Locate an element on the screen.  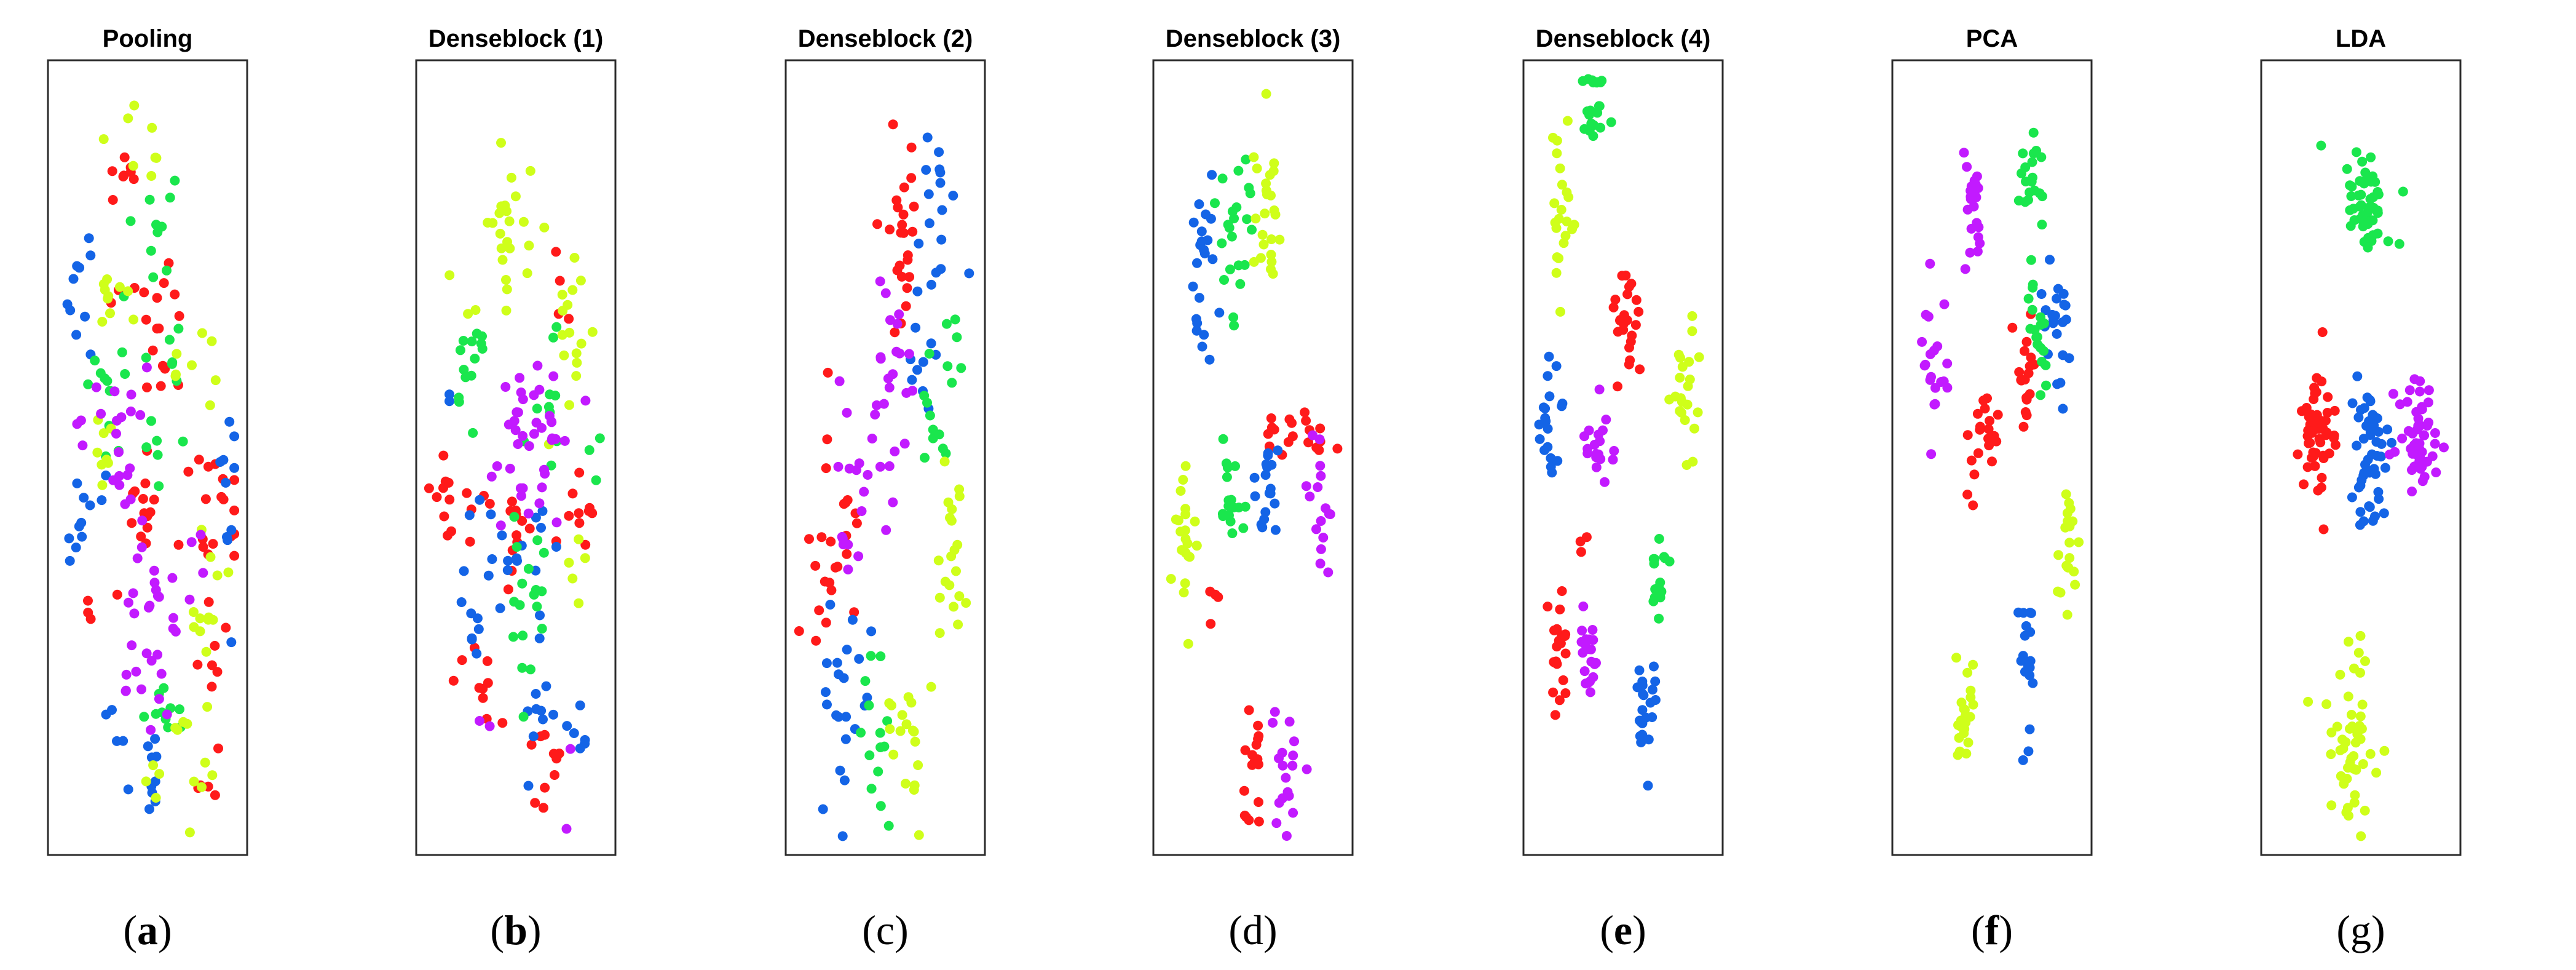
series-red is located at coordinates (857, 382).